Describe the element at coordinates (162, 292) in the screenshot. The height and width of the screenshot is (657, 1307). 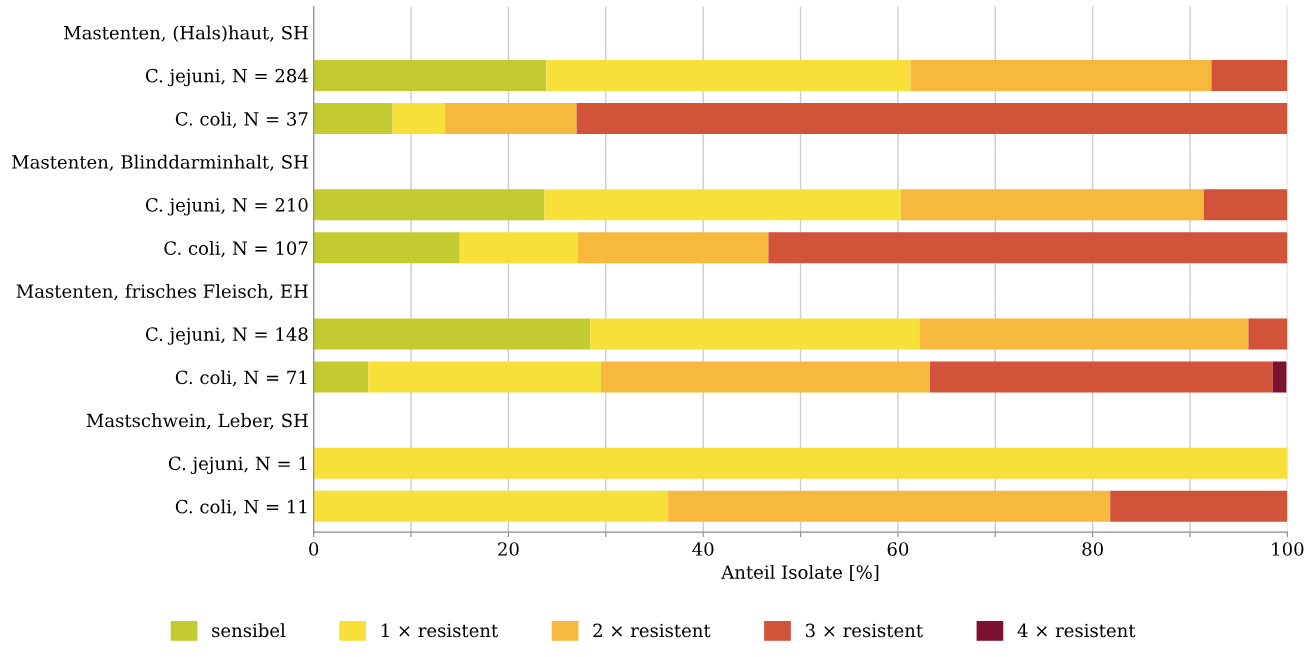
I see `y-tick-label: Mastenten, frisches Fleisch, EH` at that location.